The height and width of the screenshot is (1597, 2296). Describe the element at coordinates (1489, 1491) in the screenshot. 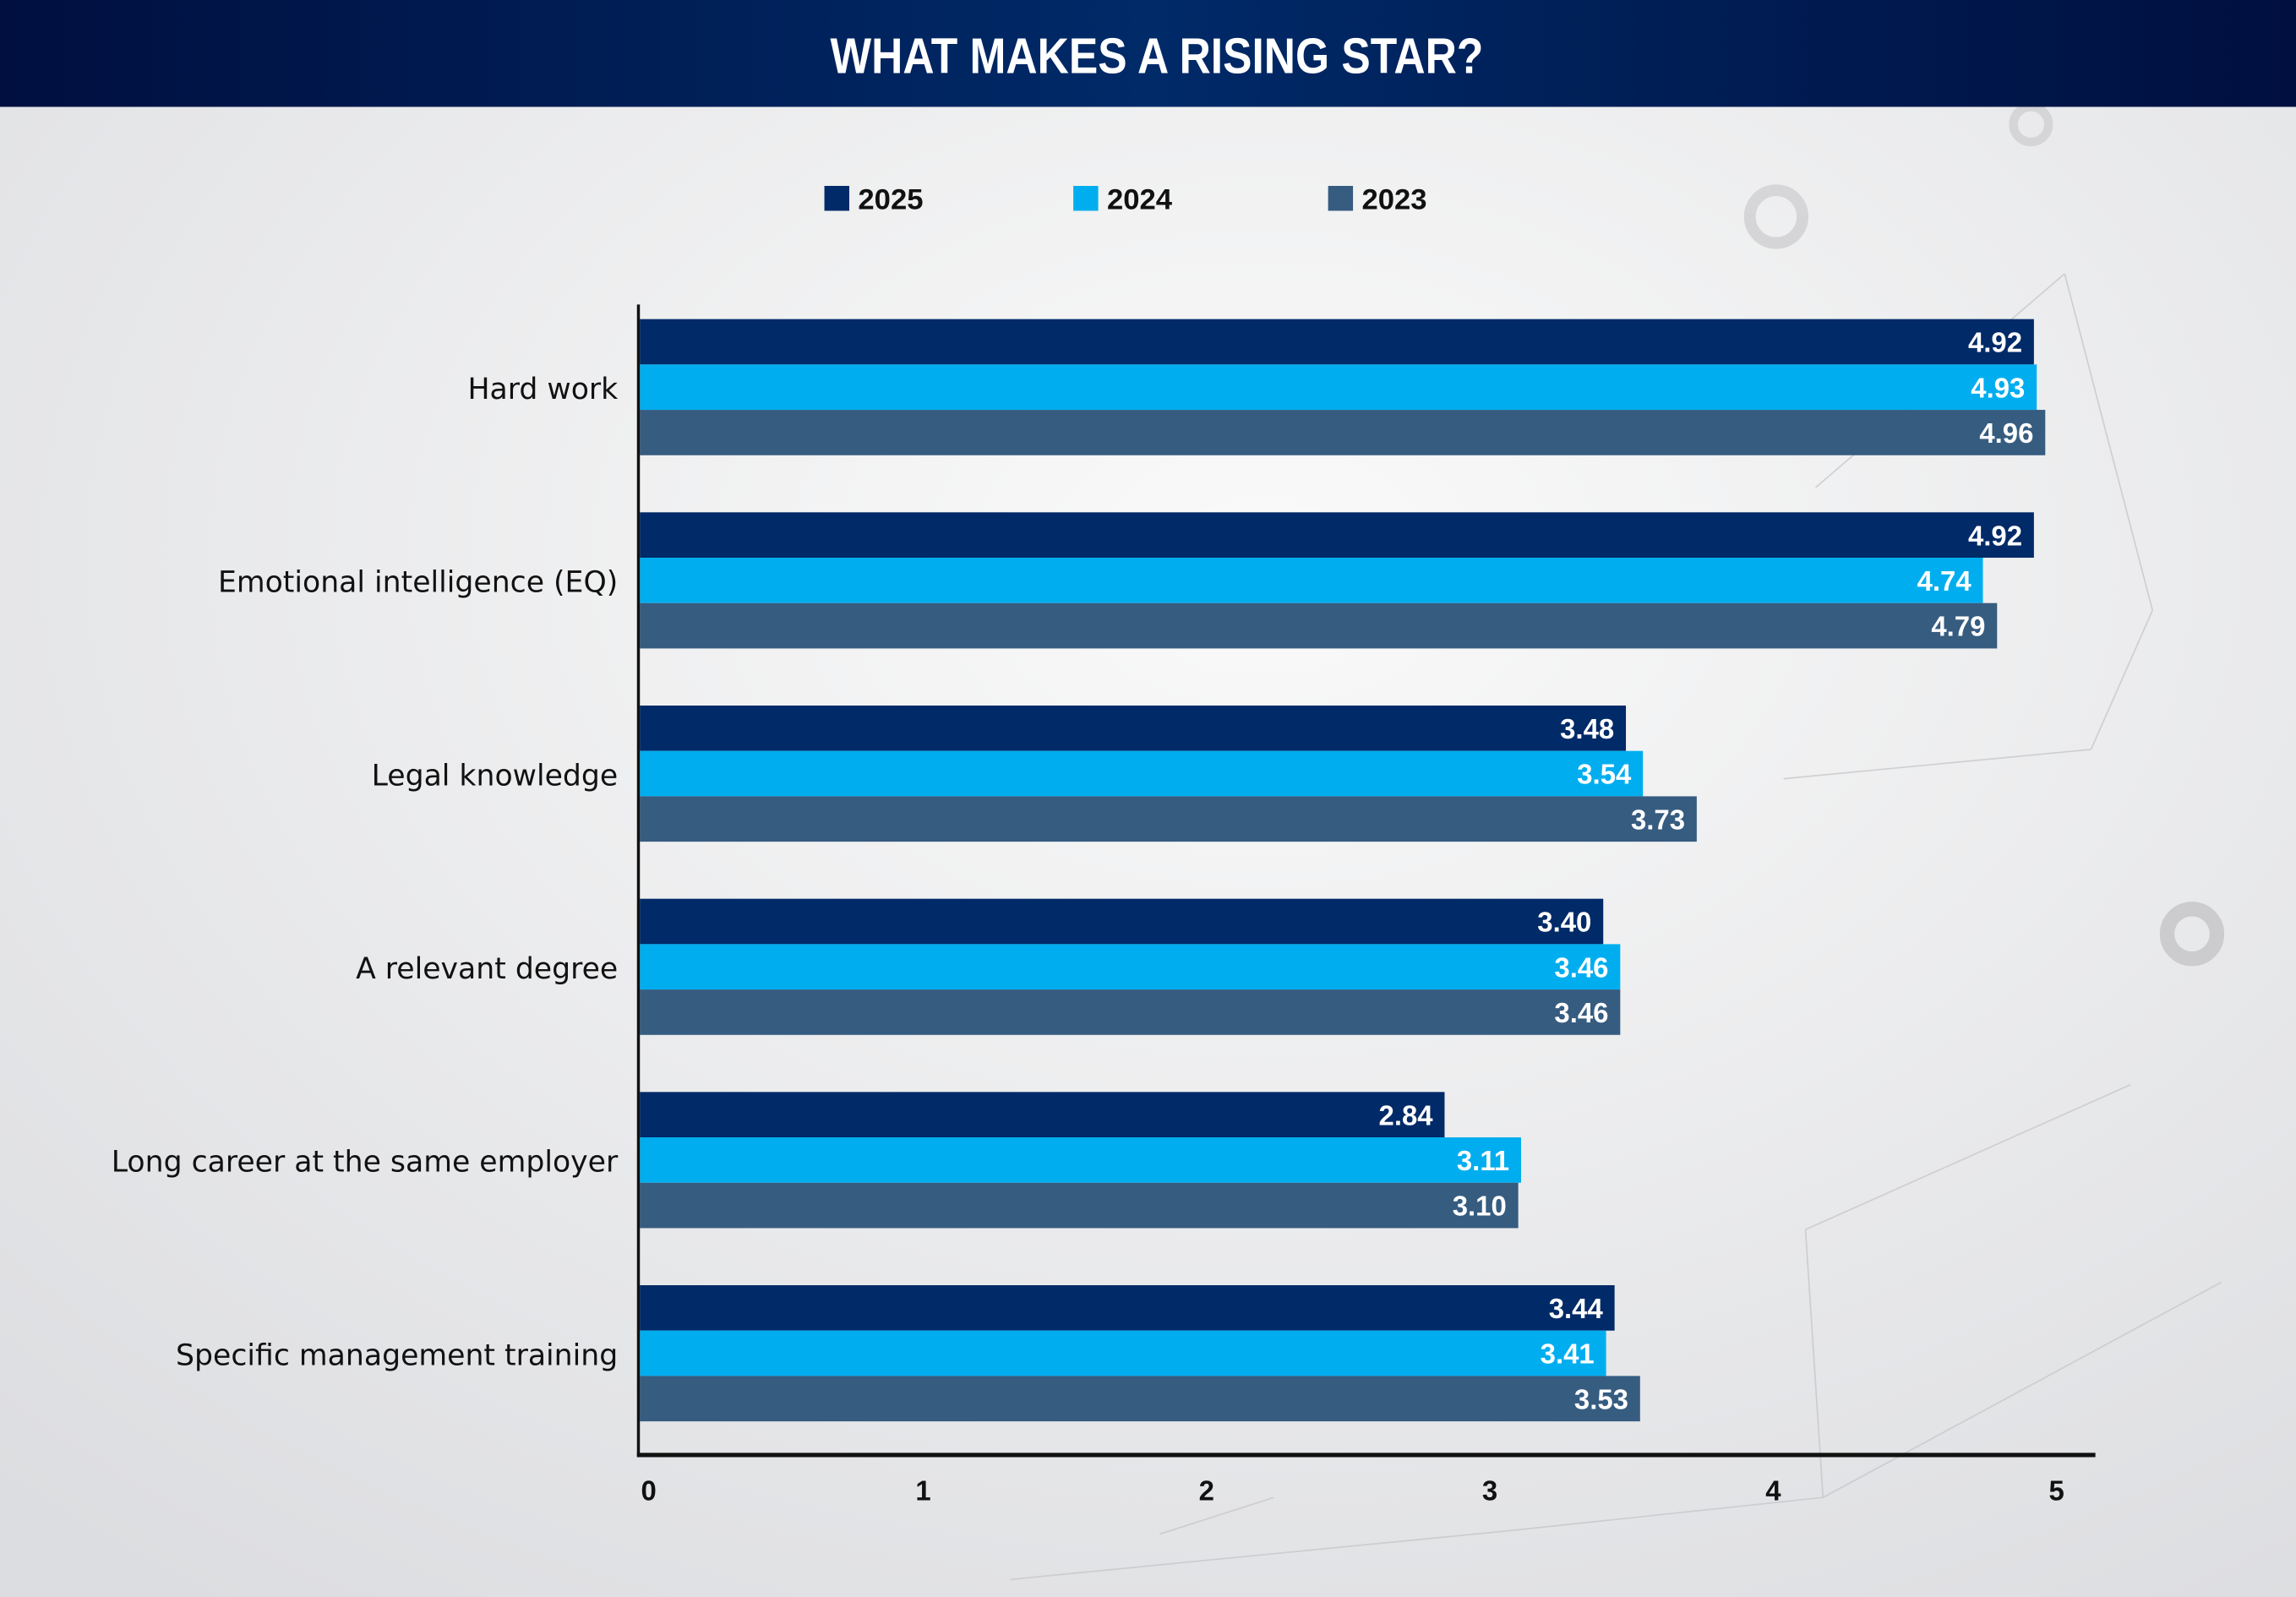

I see `x-tick-label: 3` at that location.